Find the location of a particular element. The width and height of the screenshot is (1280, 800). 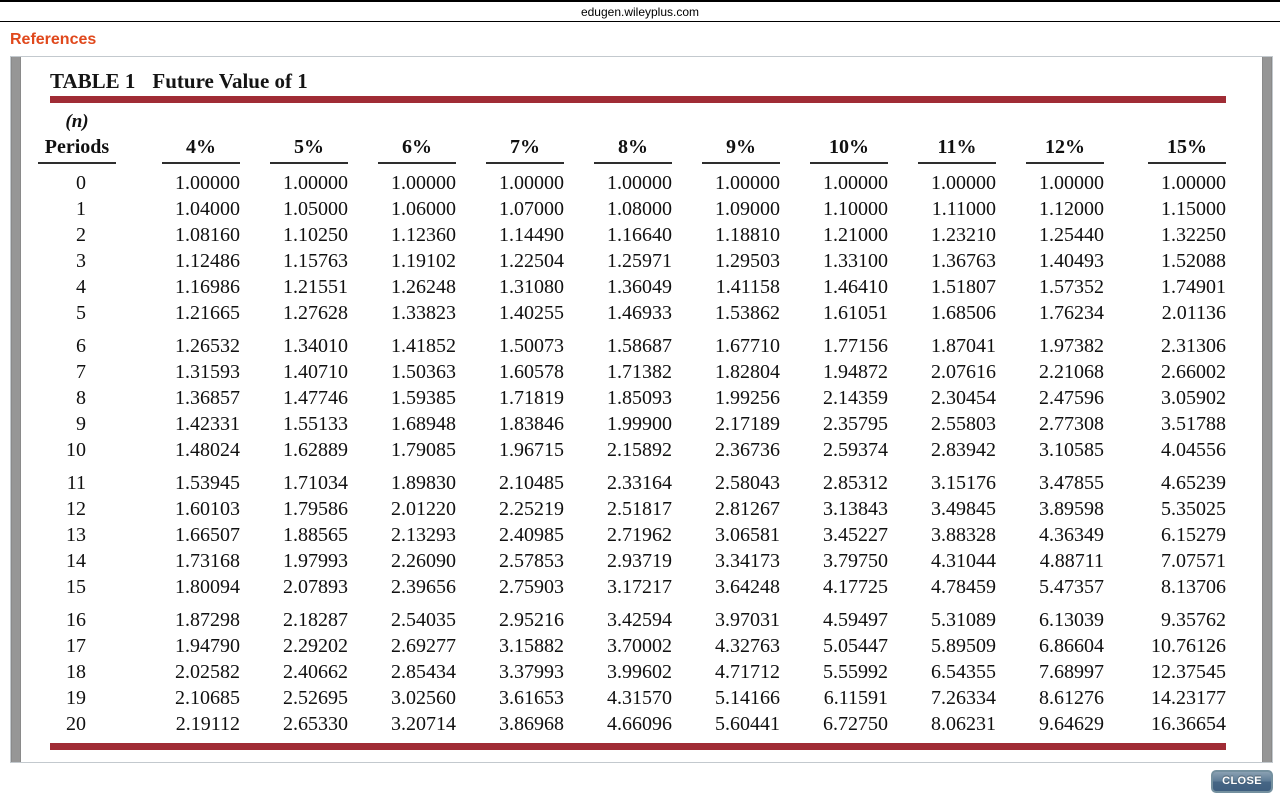

value-cell: 9.64629 is located at coordinates (1071, 724).